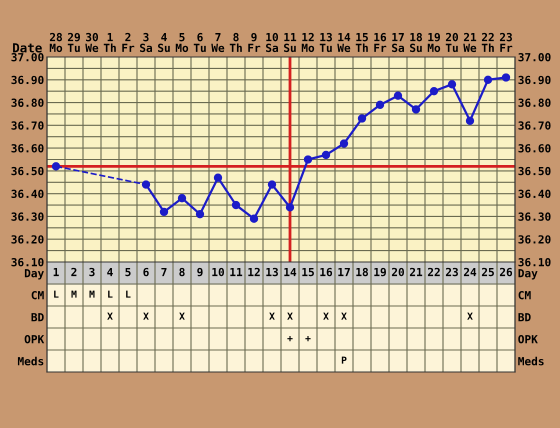 This screenshot has height=428, width=560. What do you see at coordinates (534, 57) in the screenshot?
I see `y2-tick-label: 37.00` at bounding box center [534, 57].